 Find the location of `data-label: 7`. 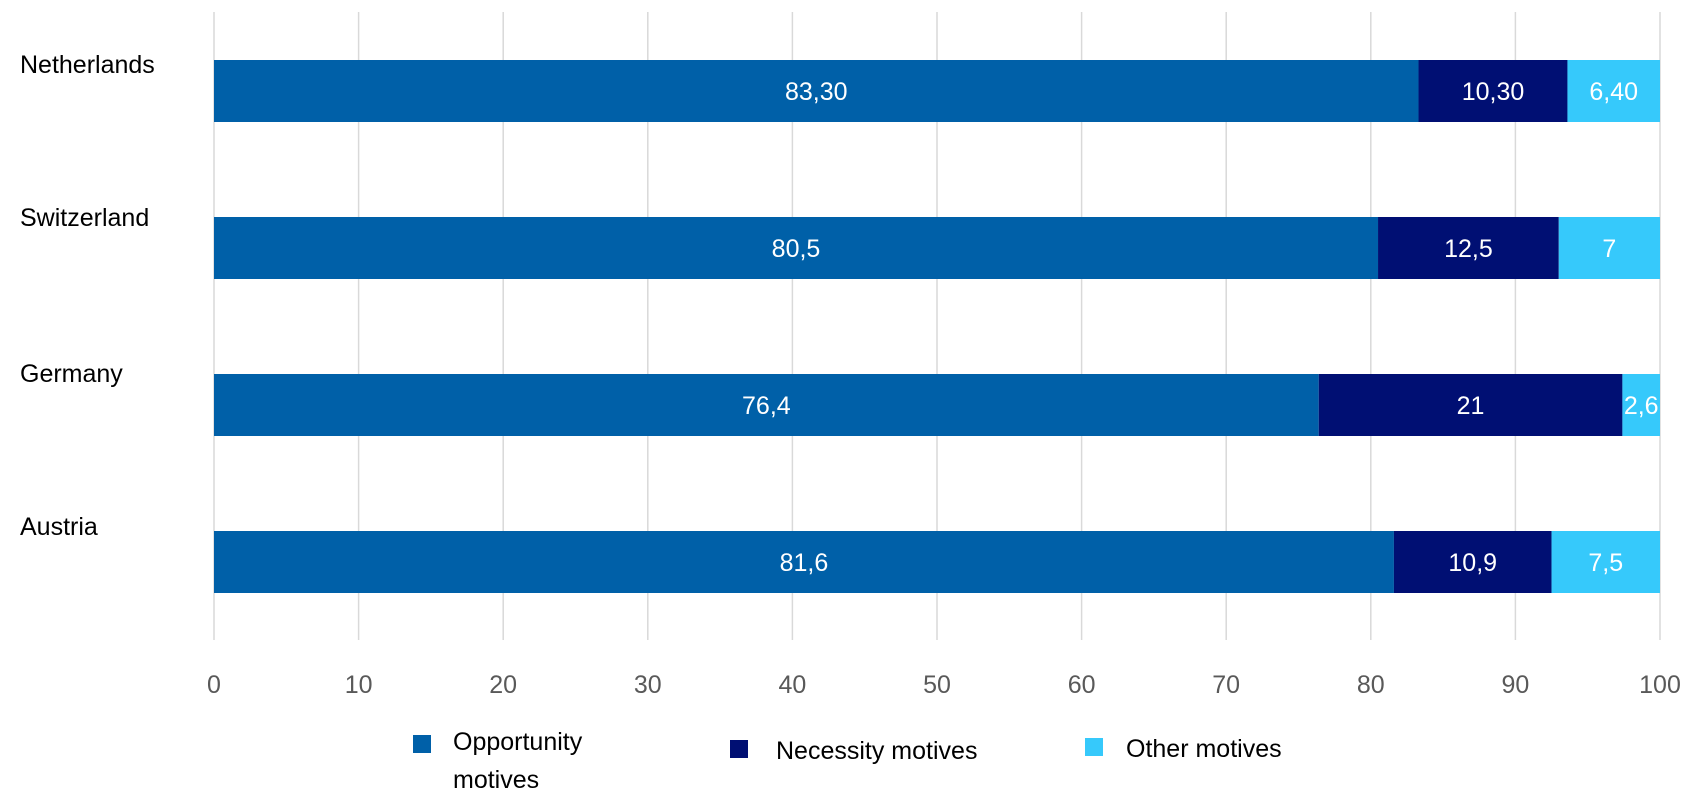

data-label: 7 is located at coordinates (1609, 249).